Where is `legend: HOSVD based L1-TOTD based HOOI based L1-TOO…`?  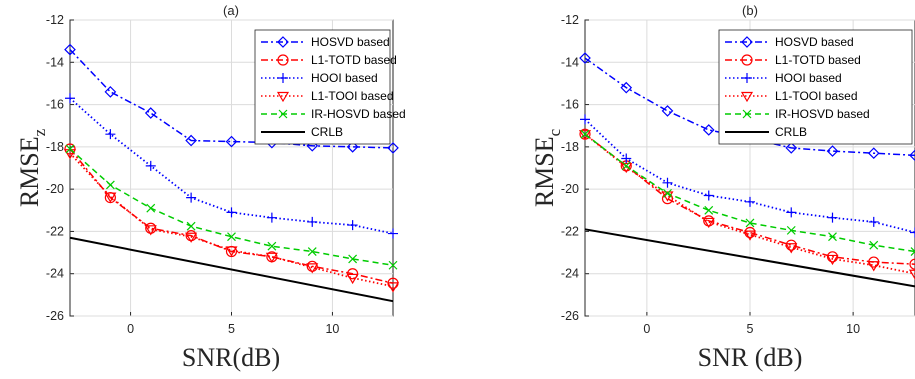 legend: HOSVD based L1-TOTD based HOOI based L1-TOO… is located at coordinates (815, 87).